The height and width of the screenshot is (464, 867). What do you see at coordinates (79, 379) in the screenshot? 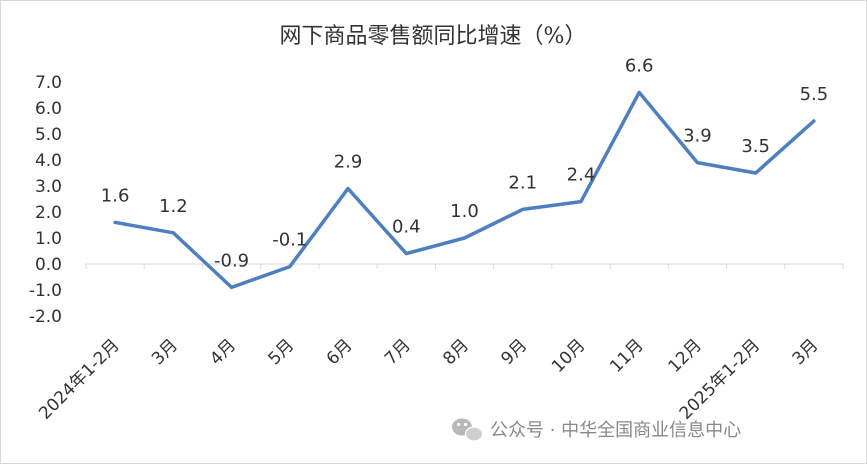
I see `x-category-label: 2024年1-2月` at bounding box center [79, 379].